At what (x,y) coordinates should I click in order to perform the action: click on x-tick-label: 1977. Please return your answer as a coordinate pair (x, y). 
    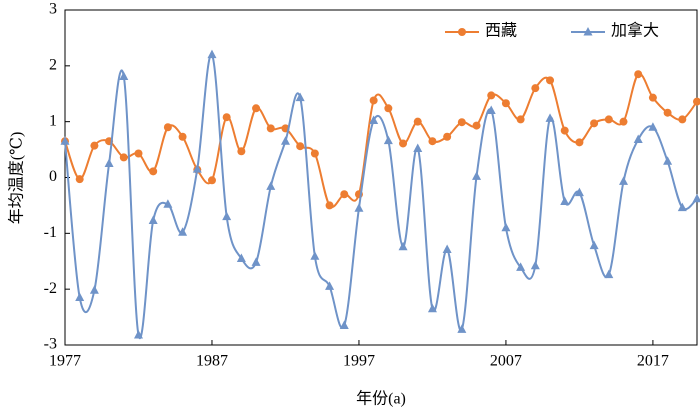
    Looking at the image, I should click on (65, 361).